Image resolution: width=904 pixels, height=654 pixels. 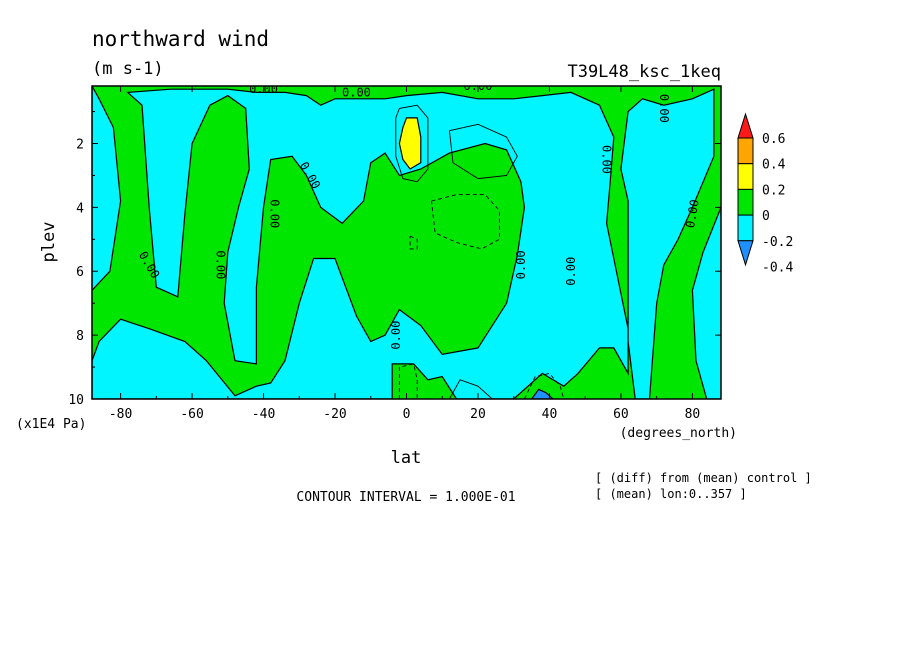 What do you see at coordinates (550, 414) in the screenshot?
I see `x-tick-label: 40` at bounding box center [550, 414].